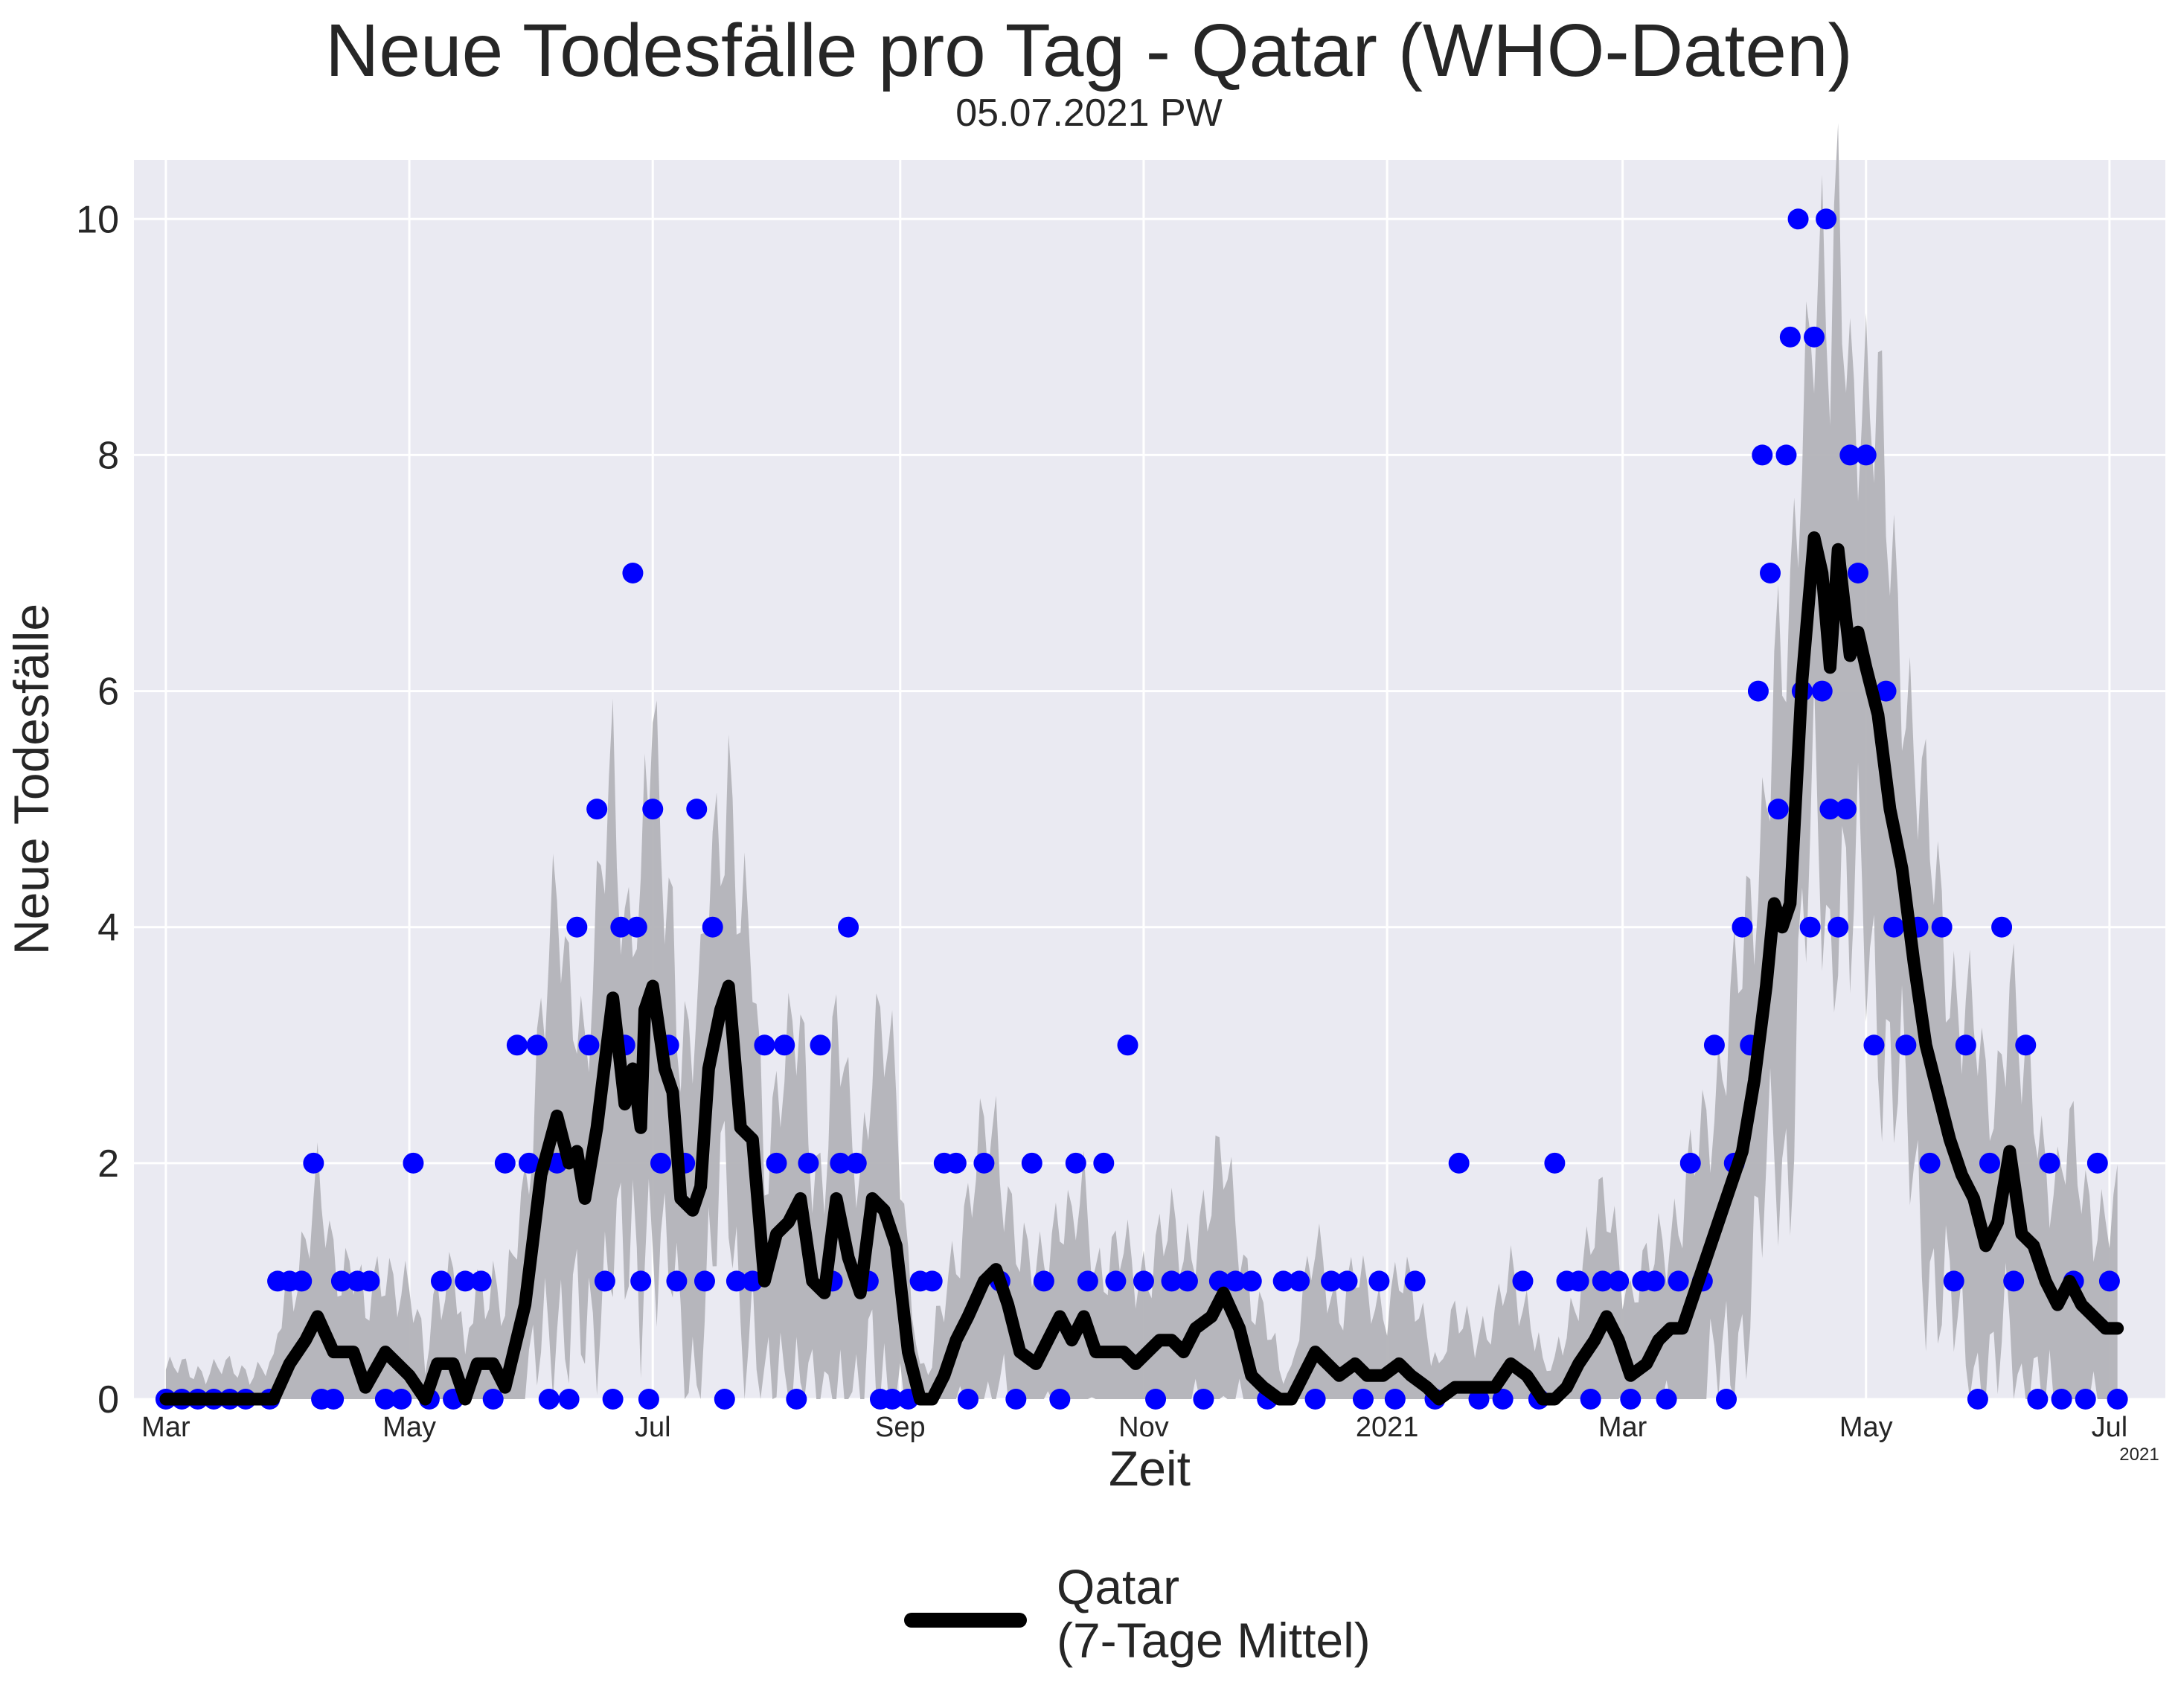 The image size is (2178, 1708). Describe the element at coordinates (1134, 1427) in the screenshot. I see `x-tick-labels: Mar May Jul Sep Nov 2021 Mar May Jul` at that location.